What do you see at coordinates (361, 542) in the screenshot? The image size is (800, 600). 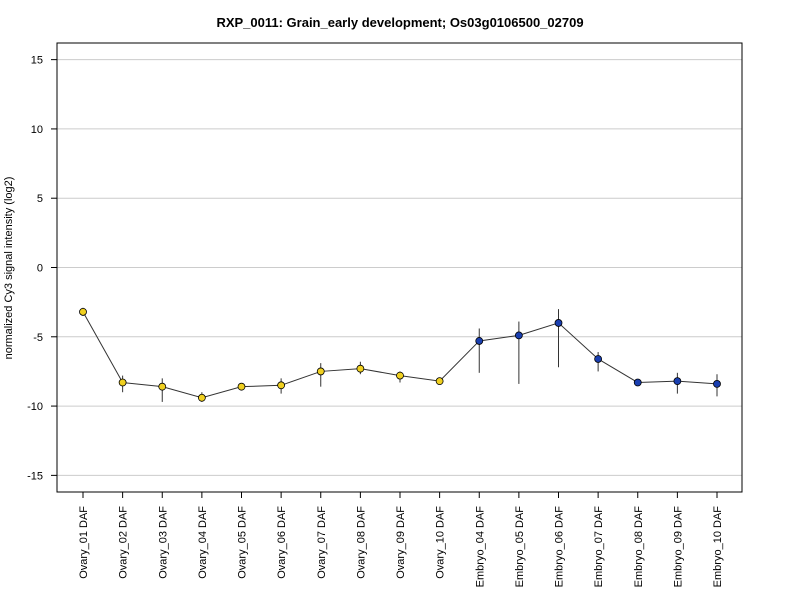 I see `x-tick-label: Ovary_08 DAF` at bounding box center [361, 542].